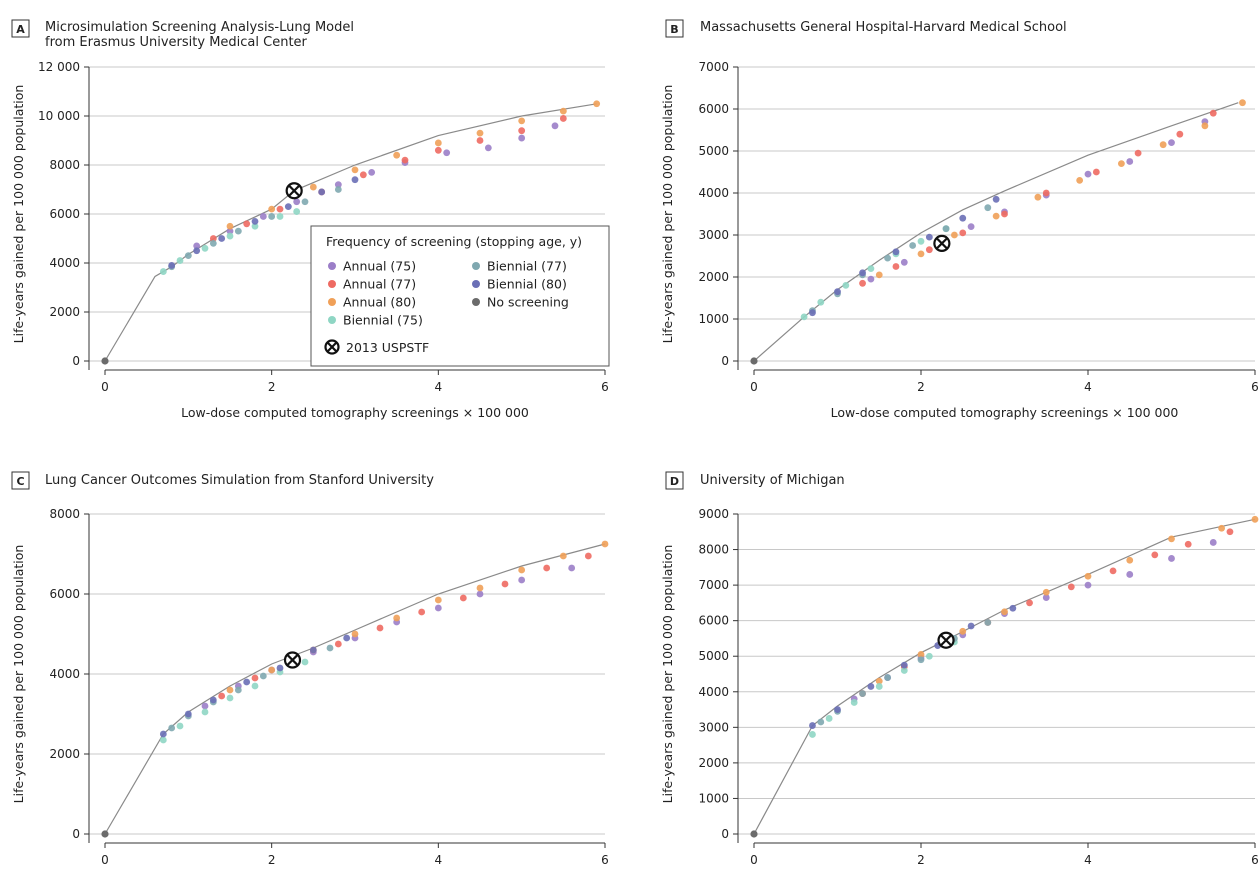 The width and height of the screenshot is (1259, 876). I want to click on legend-label: Biennial (80), so click(527, 284).